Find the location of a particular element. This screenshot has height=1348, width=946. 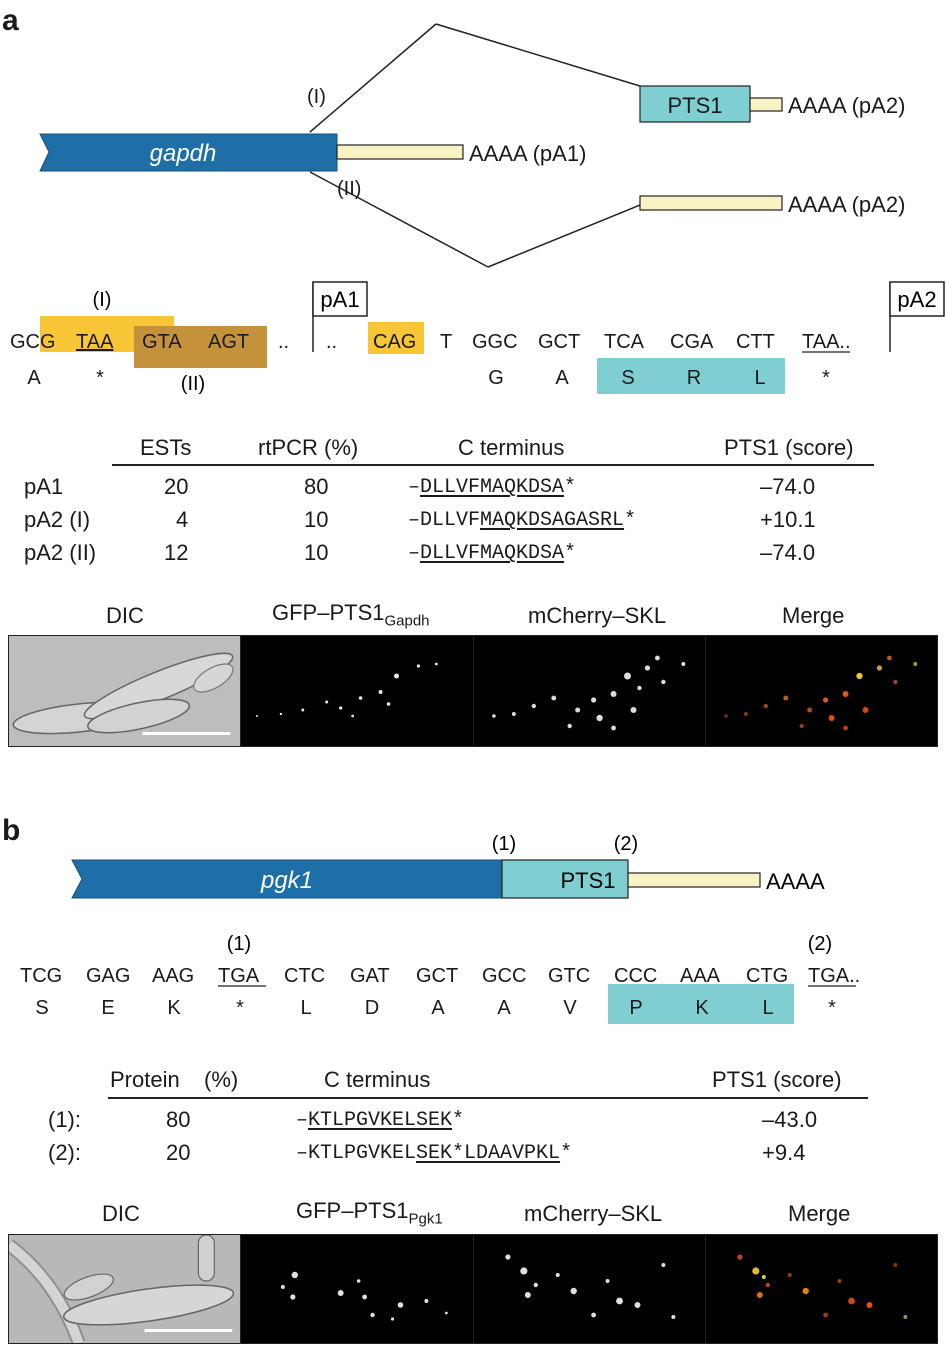

table-a-header-score: PTS1 (score) is located at coordinates (789, 447).